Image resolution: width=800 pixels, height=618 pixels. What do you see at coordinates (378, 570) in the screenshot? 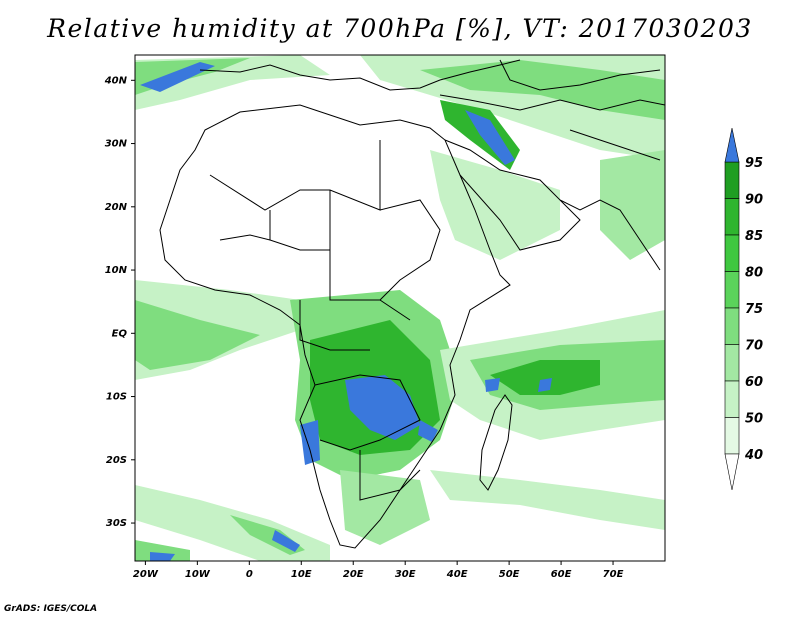
I see `longitude-axis: 20W 10W 0 10E 20E 30E 40E 50E 60E 70E` at bounding box center [378, 570].